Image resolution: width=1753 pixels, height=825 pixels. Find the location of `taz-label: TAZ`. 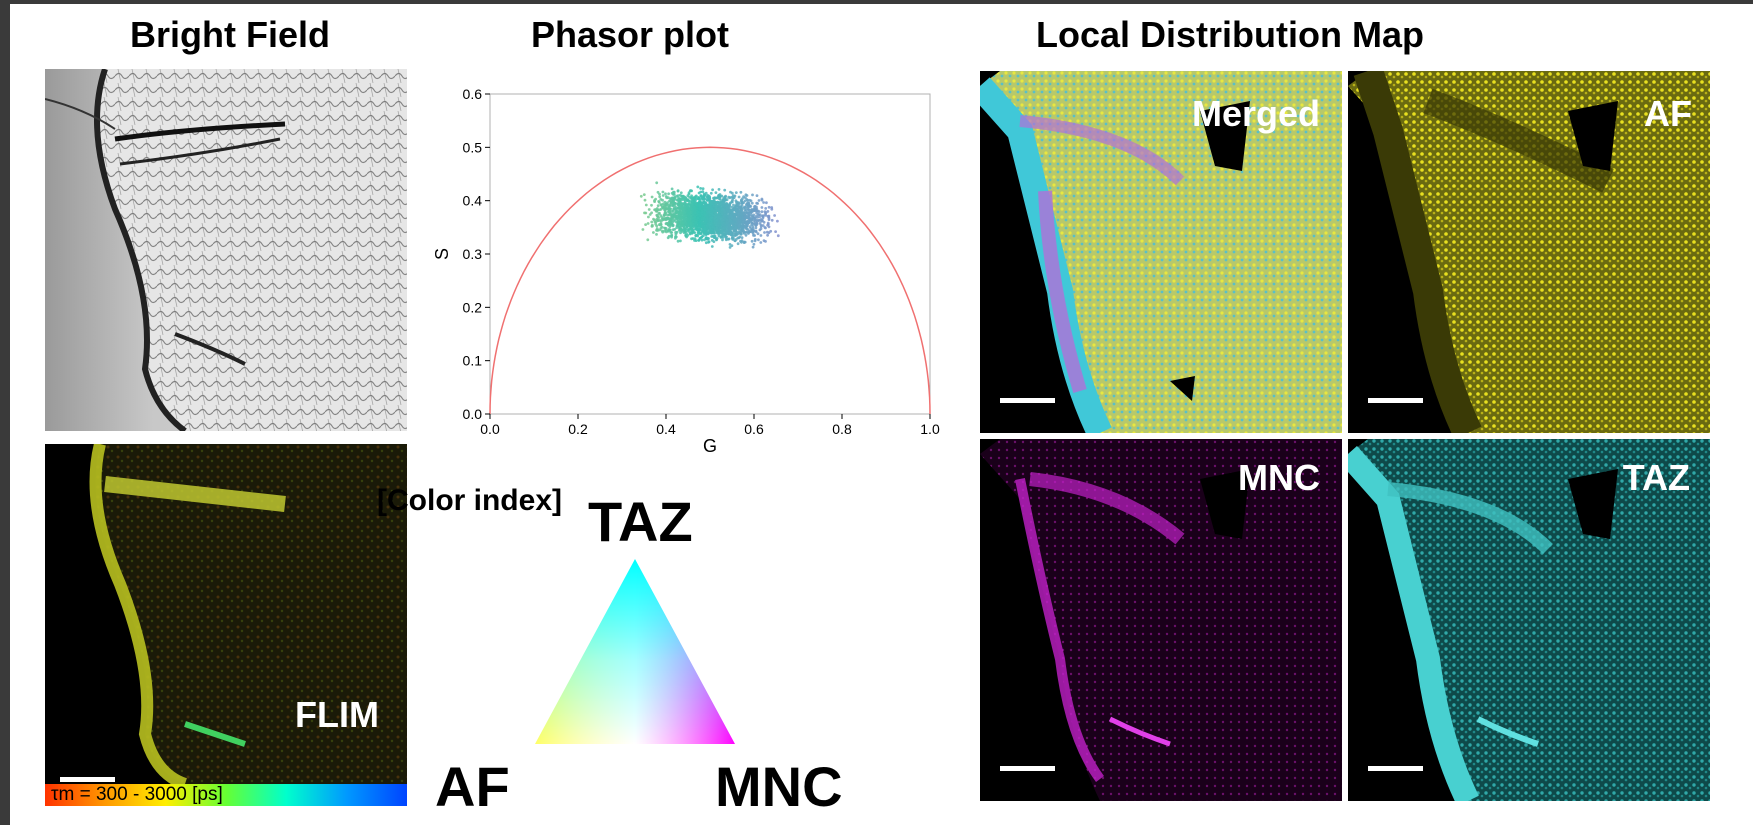

taz-label: TAZ is located at coordinates (1656, 477).